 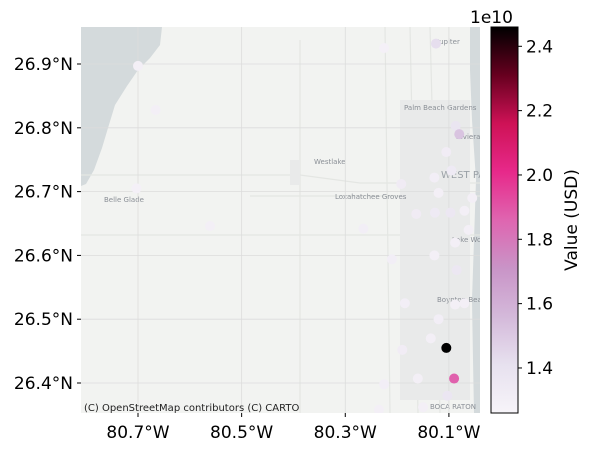 What do you see at coordinates (489, 175) in the screenshot?
I see `place-label-west-palm-beach: WEST PALM BEACH` at bounding box center [489, 175].